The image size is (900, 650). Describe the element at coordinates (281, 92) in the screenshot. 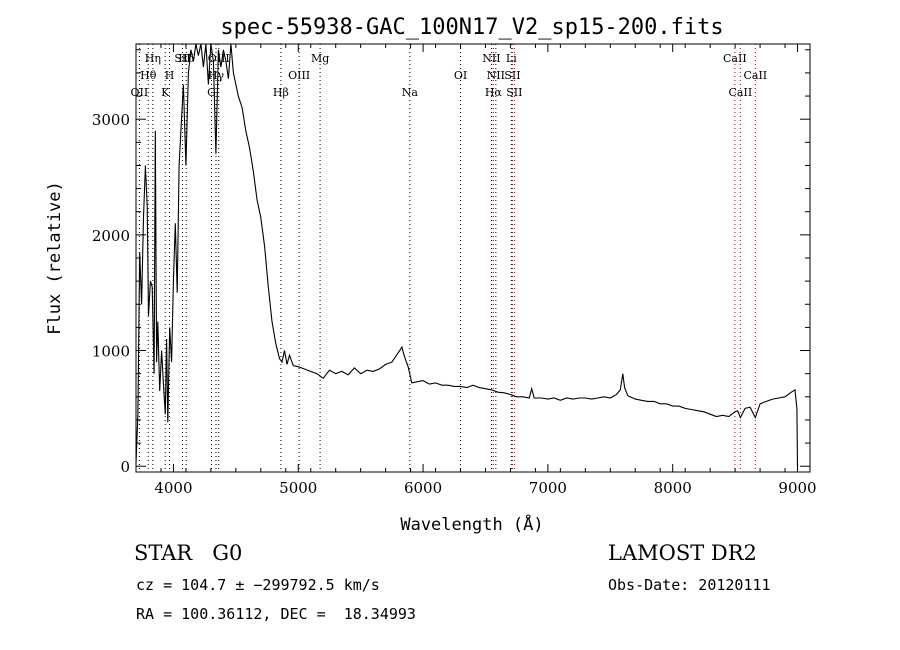

I see `line-marker-label: Hβ` at that location.